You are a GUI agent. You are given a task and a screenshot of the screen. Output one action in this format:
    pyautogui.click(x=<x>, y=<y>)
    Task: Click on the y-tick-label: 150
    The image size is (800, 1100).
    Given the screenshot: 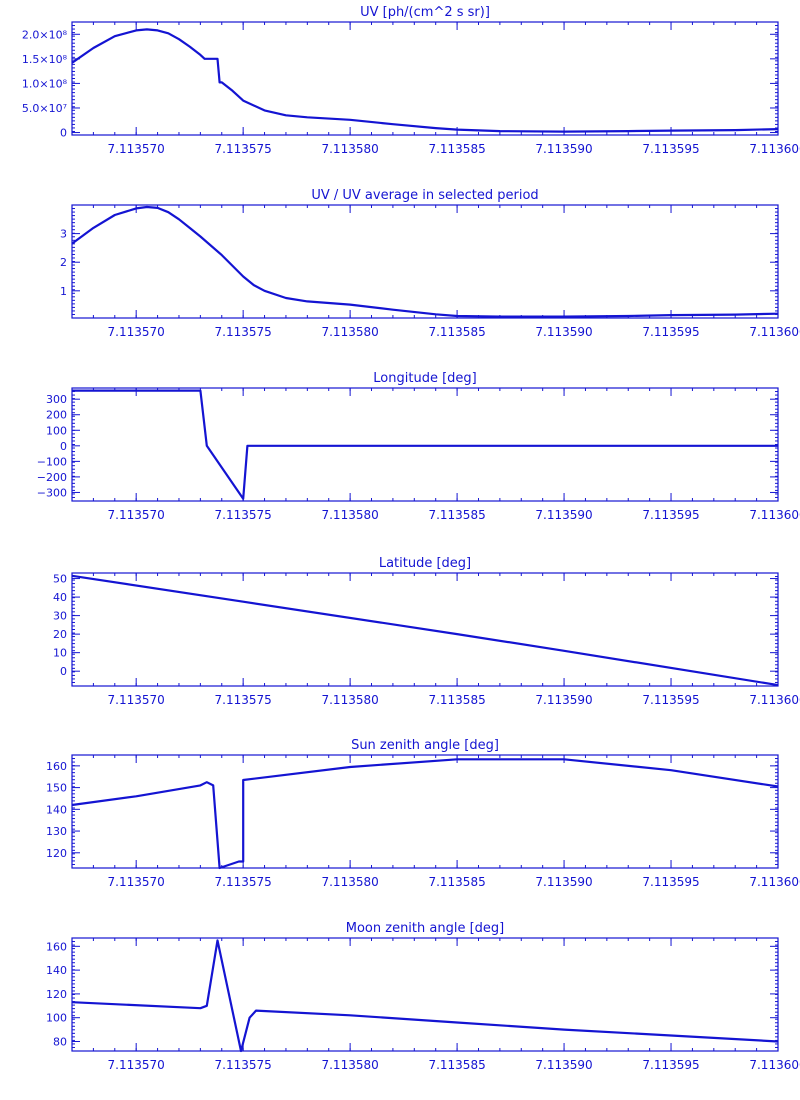 What is the action you would take?
    pyautogui.click(x=56, y=788)
    